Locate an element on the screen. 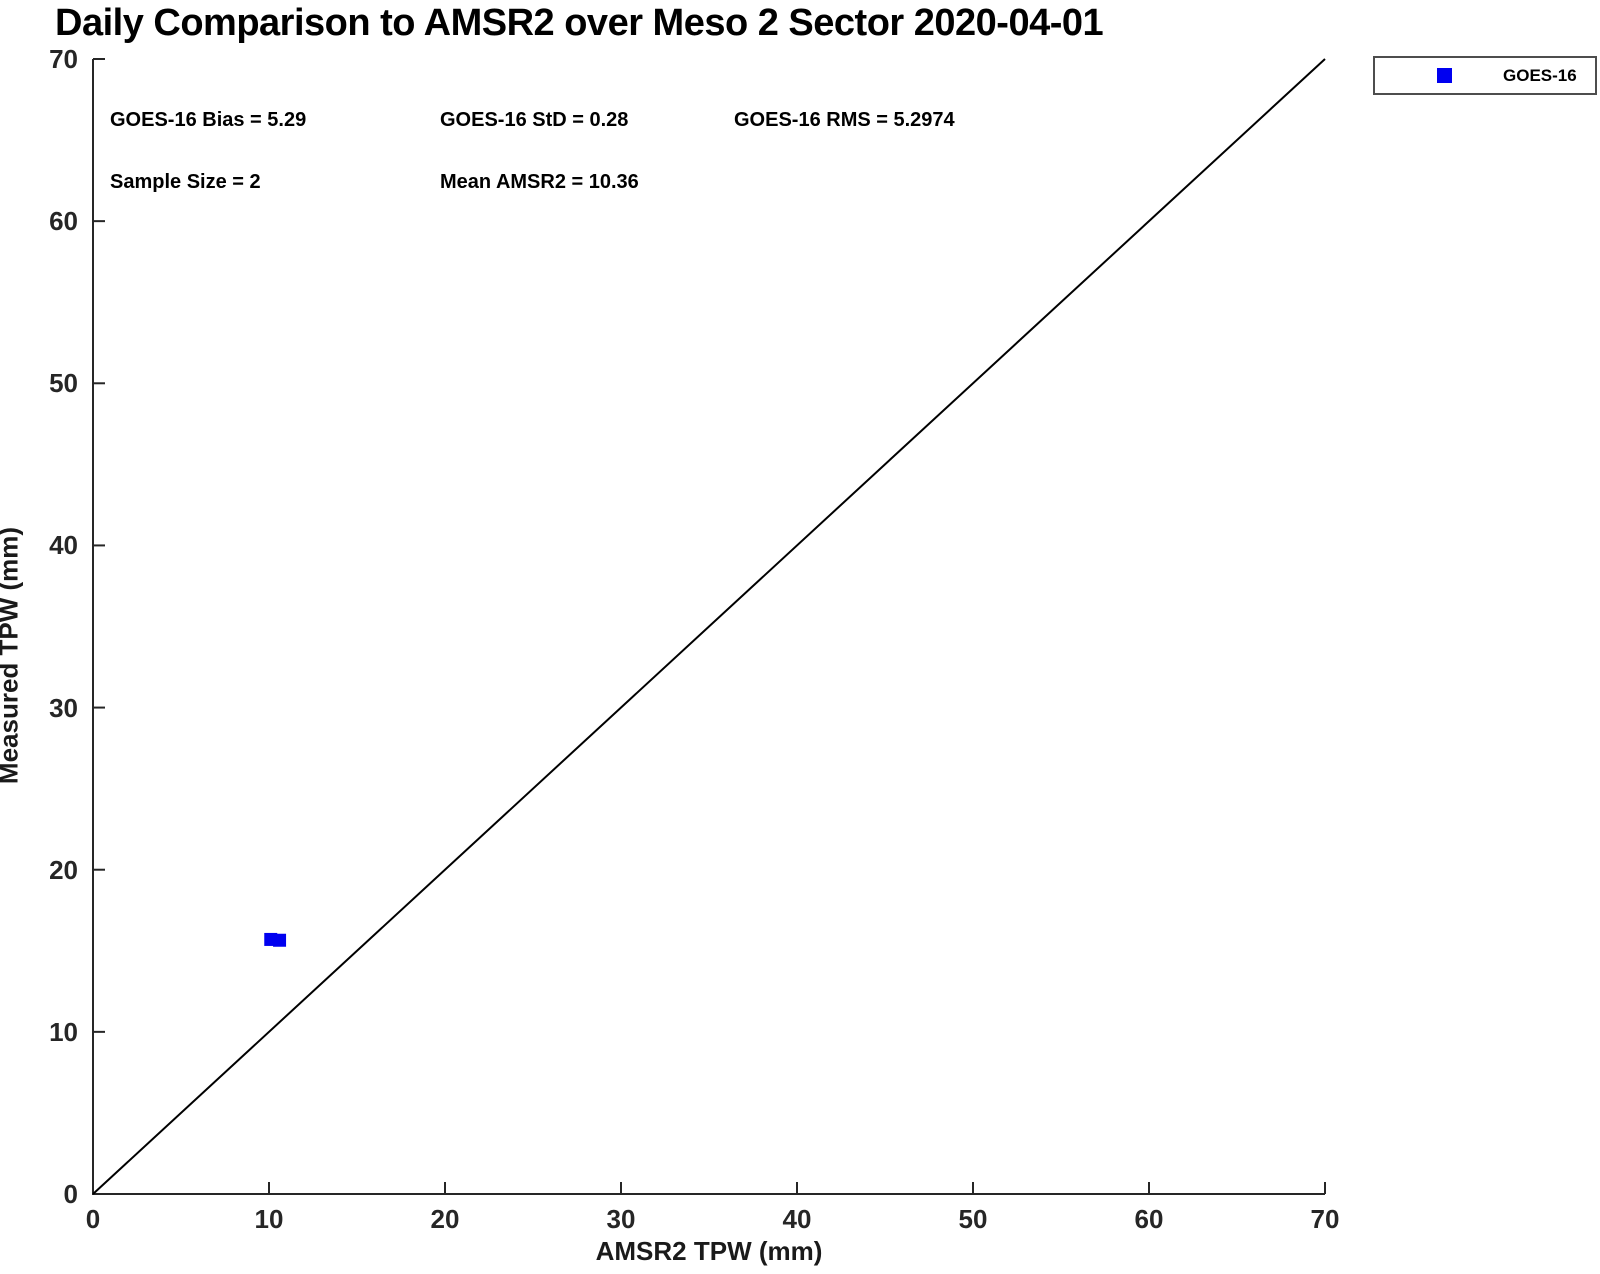 The image size is (1600, 1274). goes16-marker-icon is located at coordinates (1444, 75).